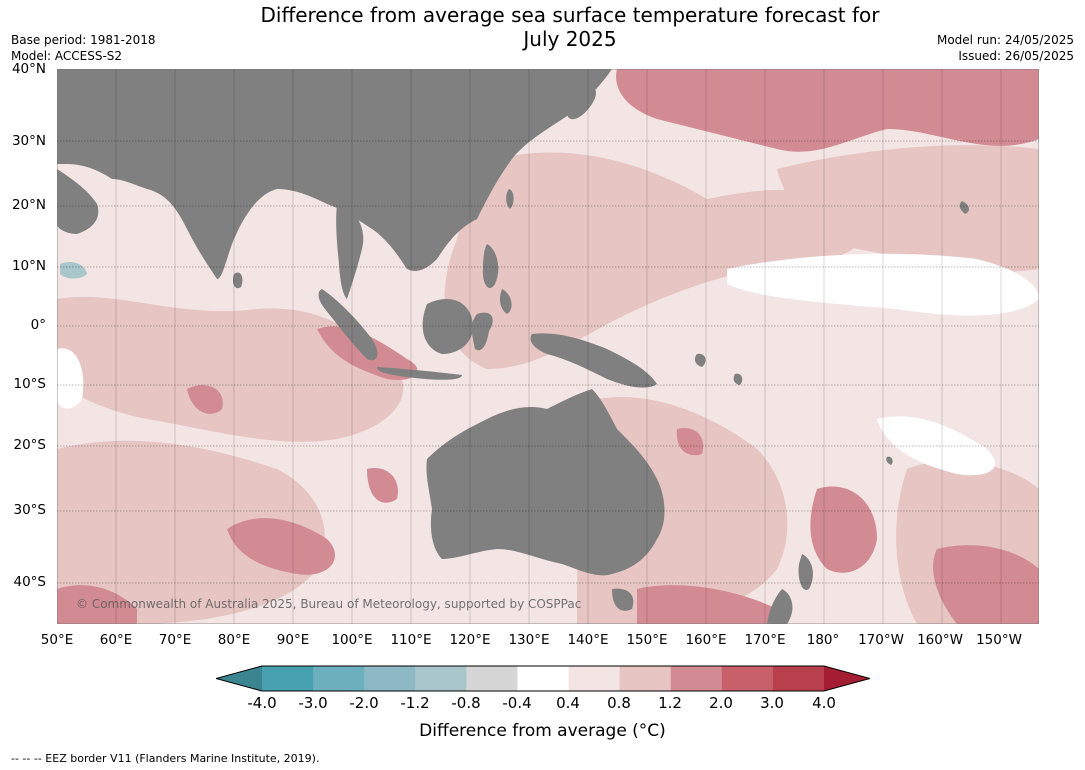  I want to click on model-run-text: Model run: 24/05/2025, so click(1005, 40).